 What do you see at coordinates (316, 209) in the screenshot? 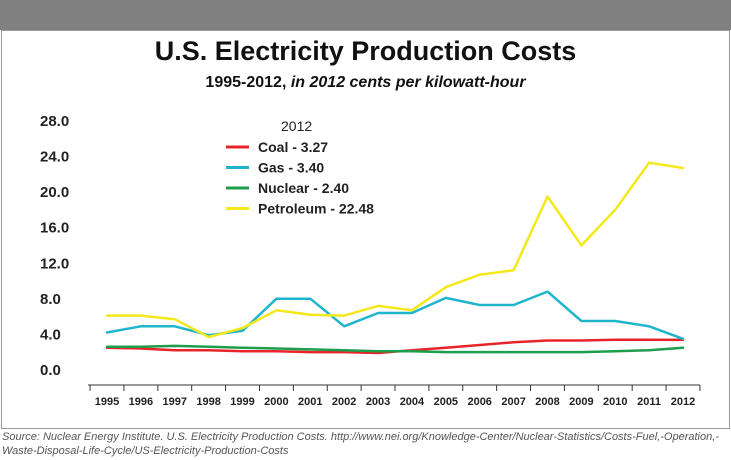
I see `legend-entry: Petroleum - 22.48` at bounding box center [316, 209].